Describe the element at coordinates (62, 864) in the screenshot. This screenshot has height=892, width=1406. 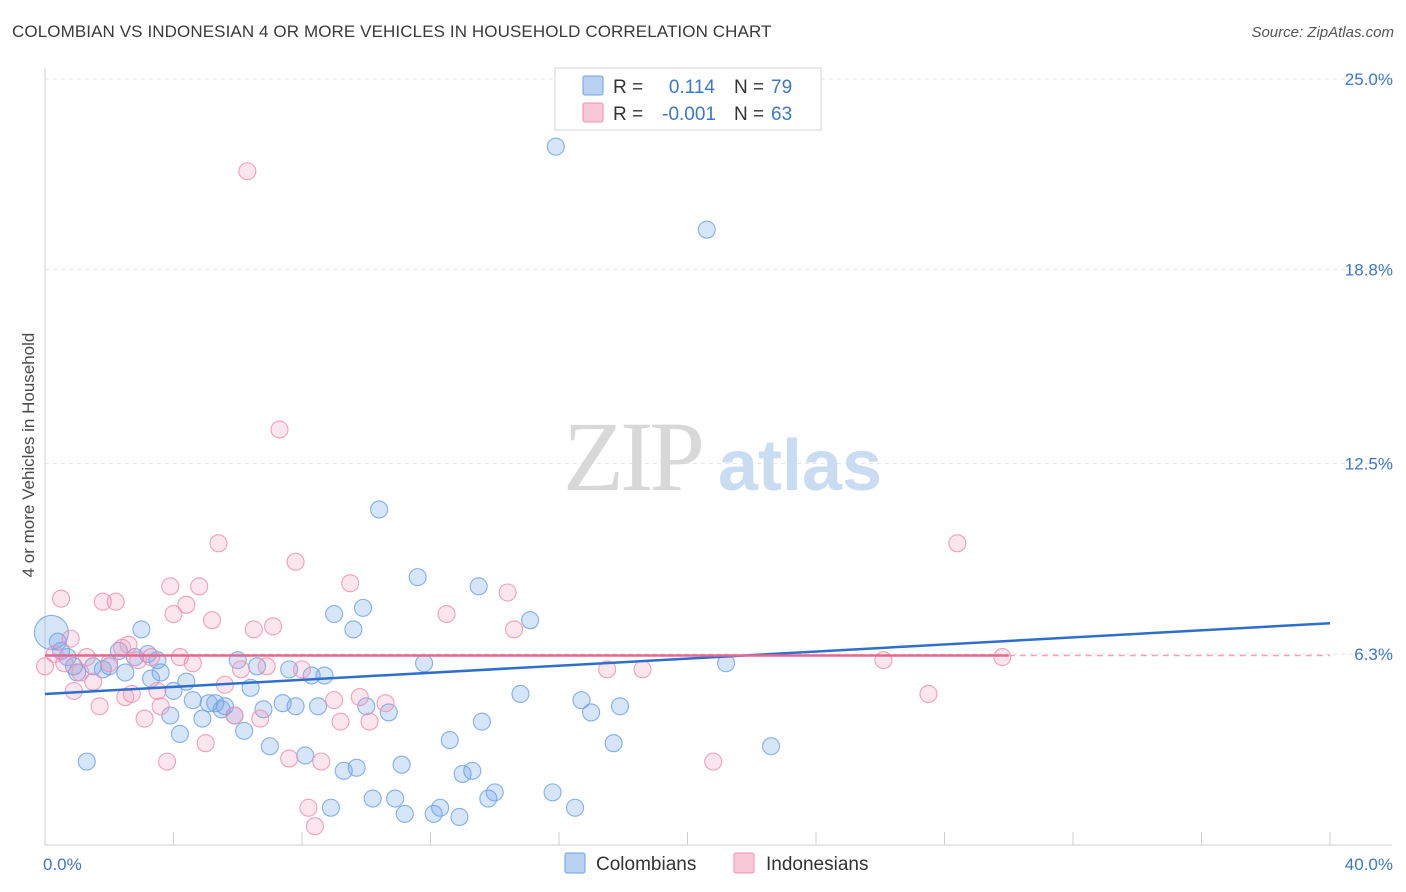
I see `x-tick-label-0: 0.0%` at that location.